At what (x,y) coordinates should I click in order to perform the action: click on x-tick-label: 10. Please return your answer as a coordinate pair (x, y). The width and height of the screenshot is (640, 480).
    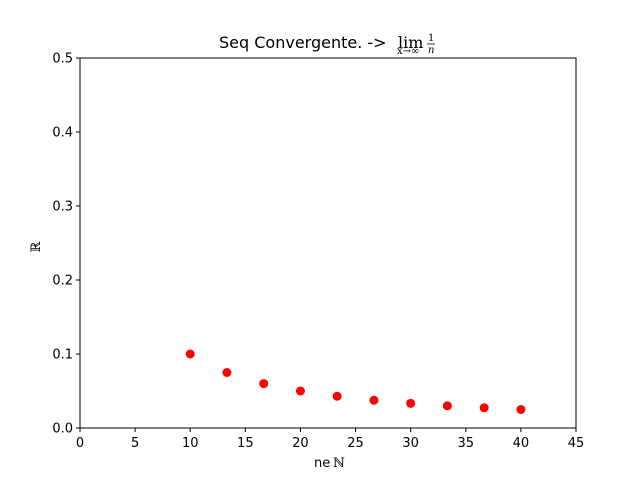
    Looking at the image, I should click on (190, 443).